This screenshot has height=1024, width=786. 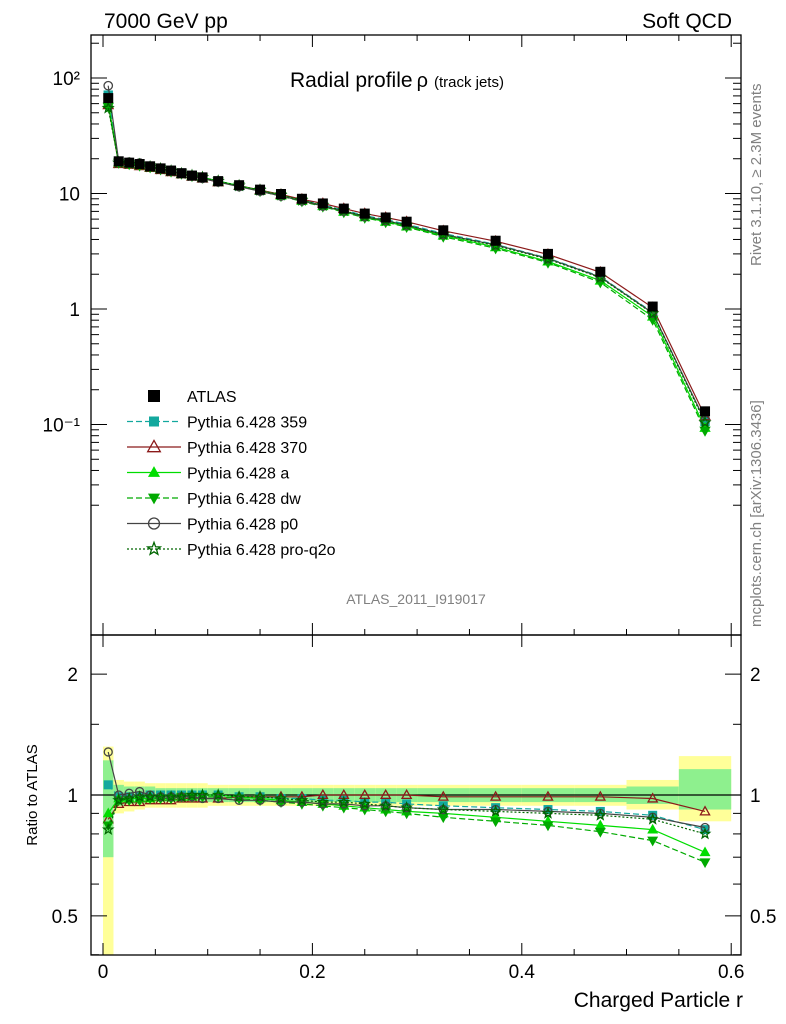 I want to click on legend-label: Pythia 6.428 p0, so click(x=242, y=525).